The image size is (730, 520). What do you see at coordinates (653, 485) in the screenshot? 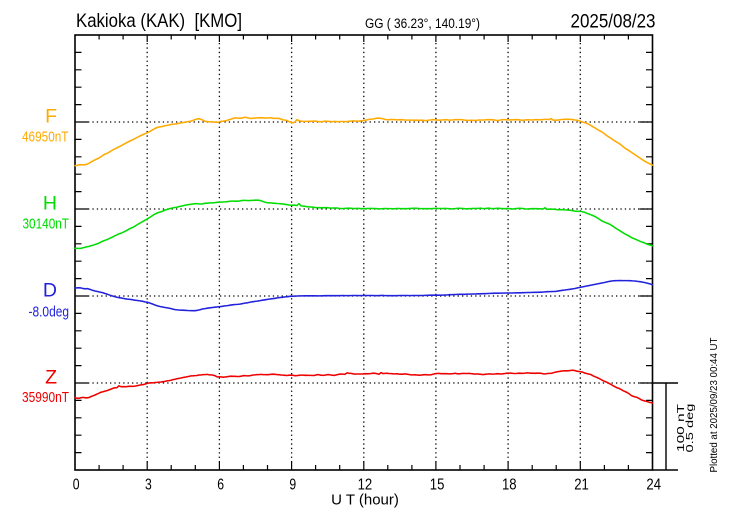
I see `svg-text: 24` at bounding box center [653, 485].